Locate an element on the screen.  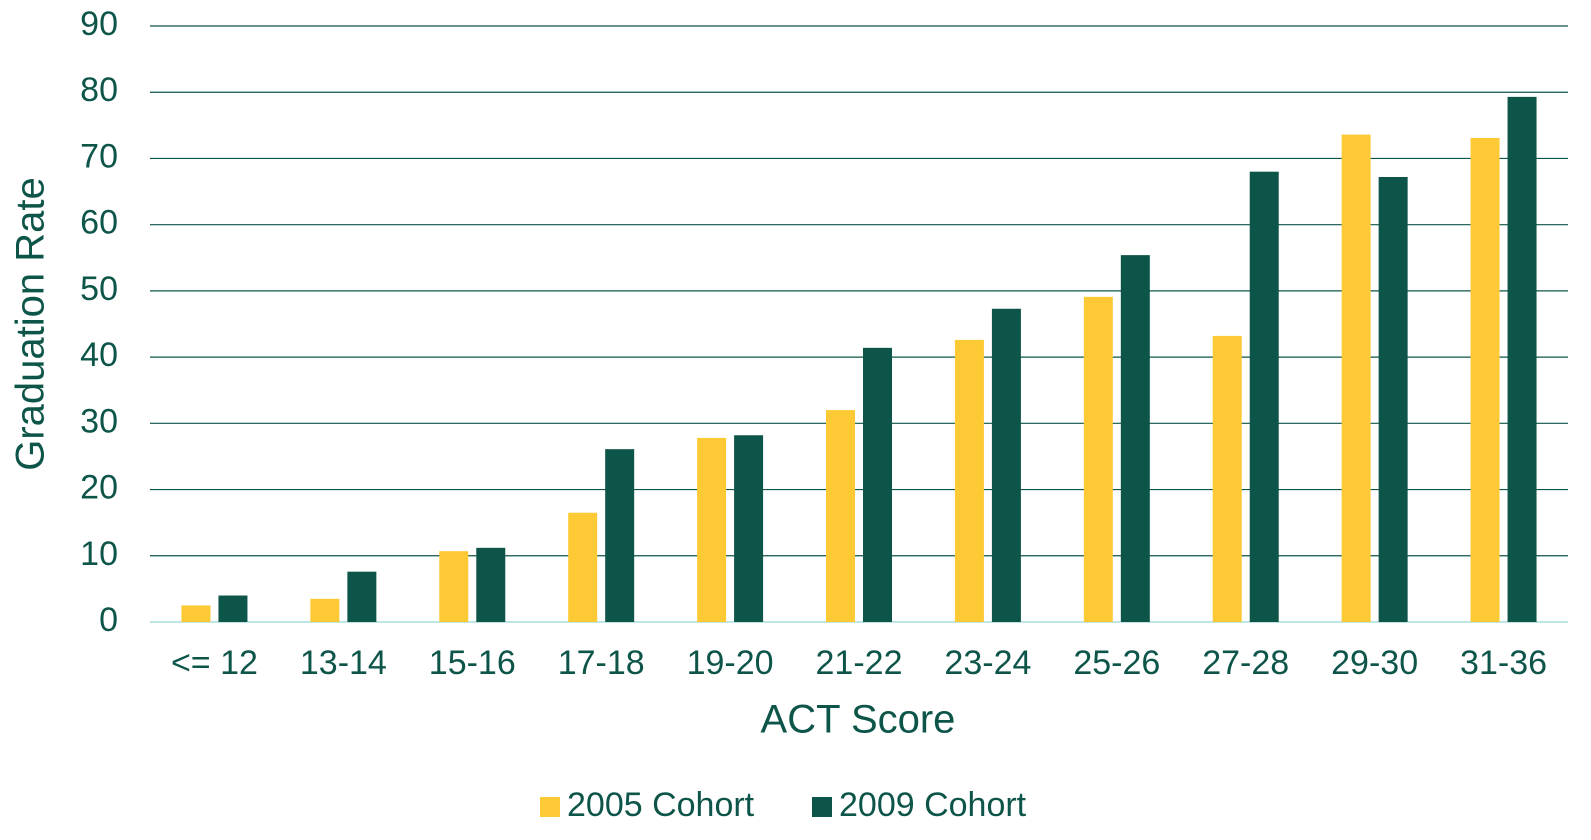
x-tick-label: 27-28 is located at coordinates (1245, 663).